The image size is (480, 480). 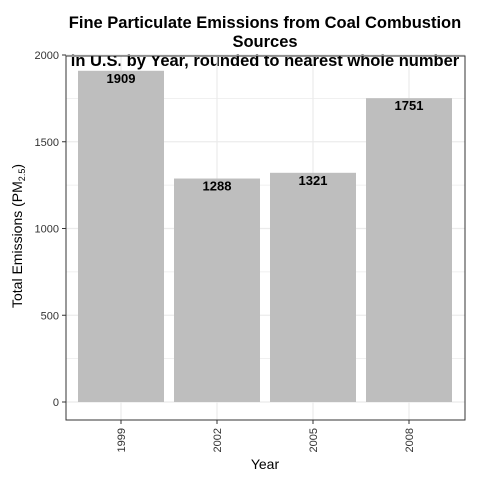 I want to click on data-label-2002: 1288, so click(x=217, y=186).